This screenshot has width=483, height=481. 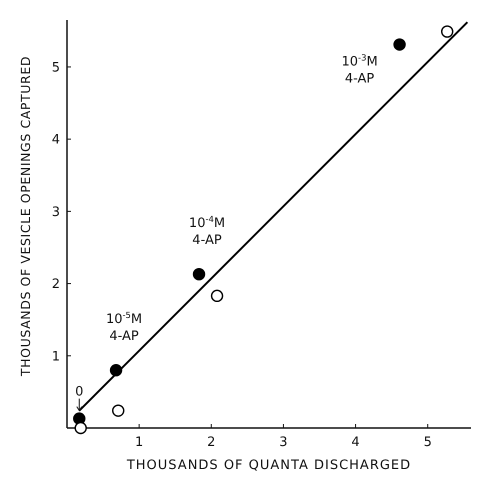 What do you see at coordinates (56, 140) in the screenshot?
I see `y-tick-label: 4` at bounding box center [56, 140].